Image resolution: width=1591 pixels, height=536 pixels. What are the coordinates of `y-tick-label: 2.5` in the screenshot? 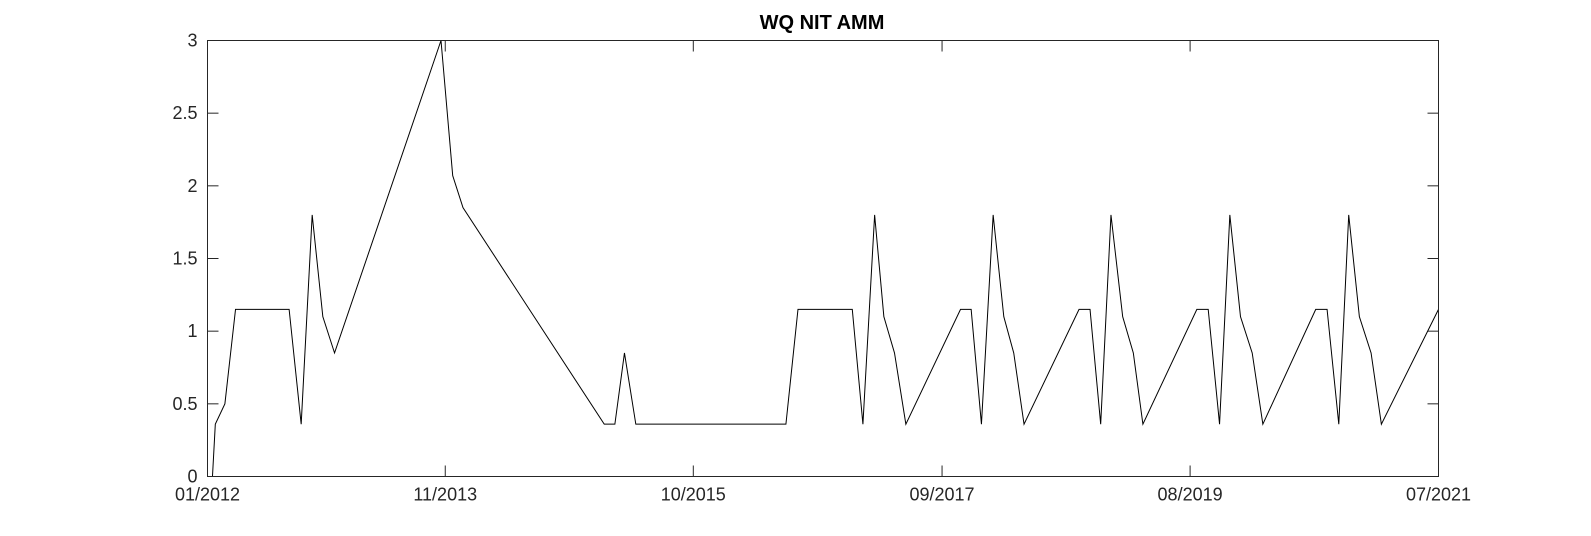 It's located at (184, 113).